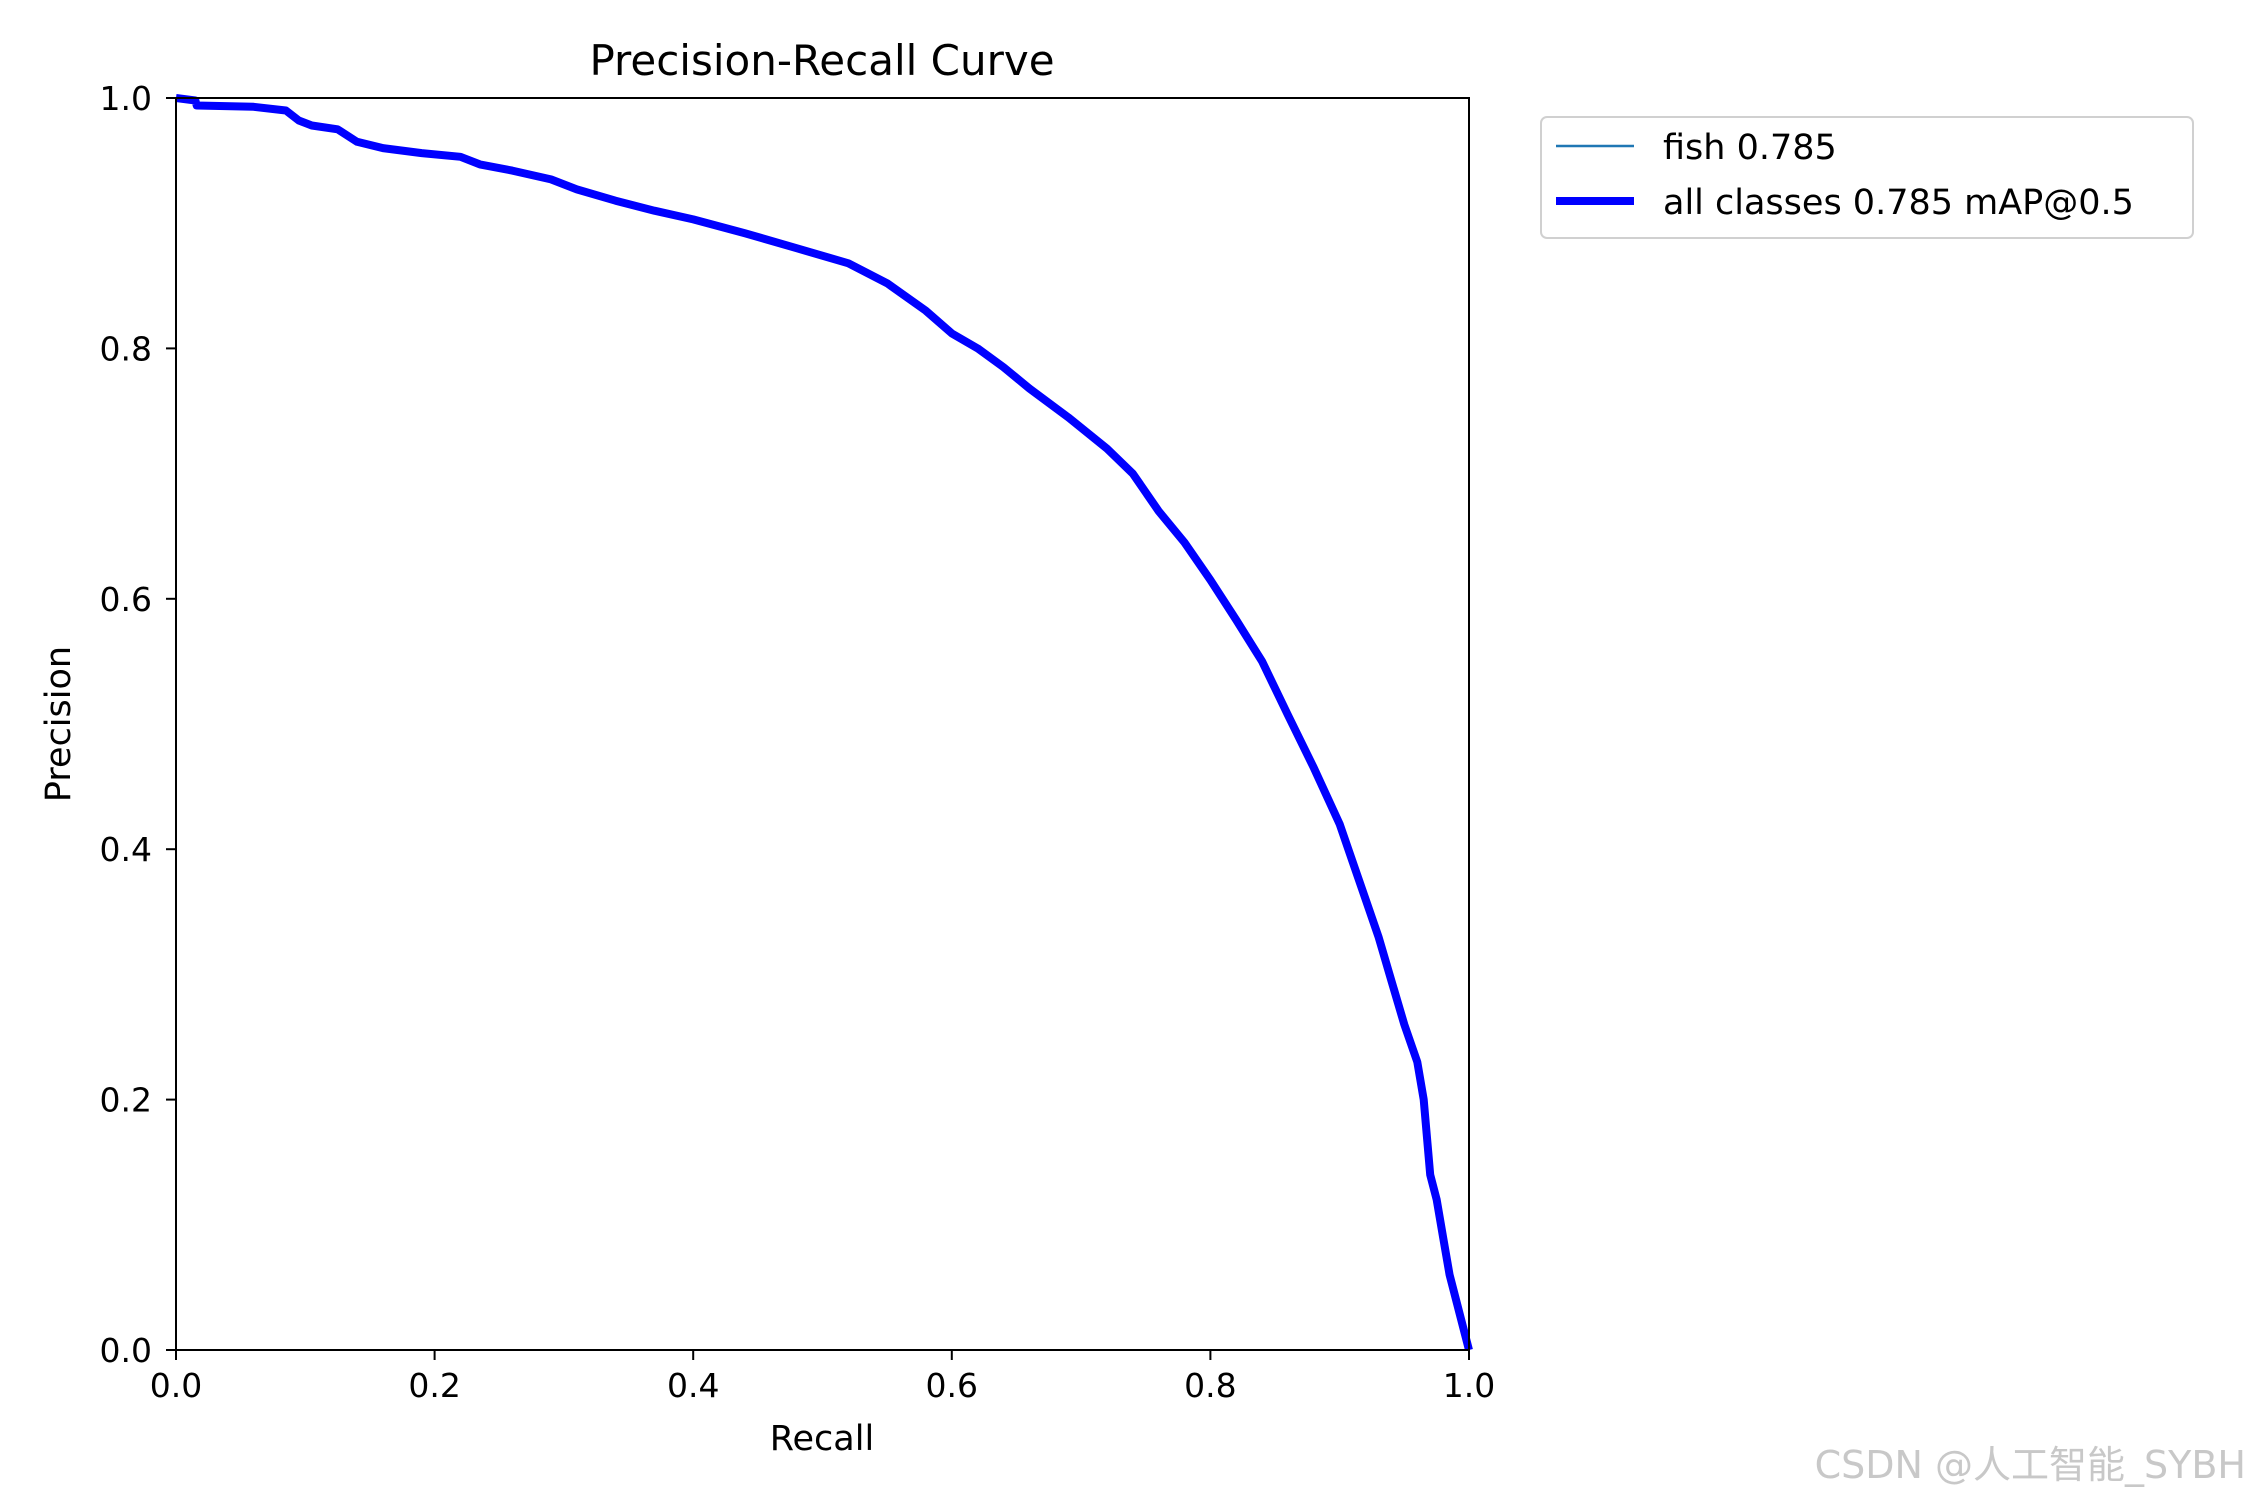 The height and width of the screenshot is (1500, 2250). I want to click on y-tick-label: 0.0, so click(126, 1350).